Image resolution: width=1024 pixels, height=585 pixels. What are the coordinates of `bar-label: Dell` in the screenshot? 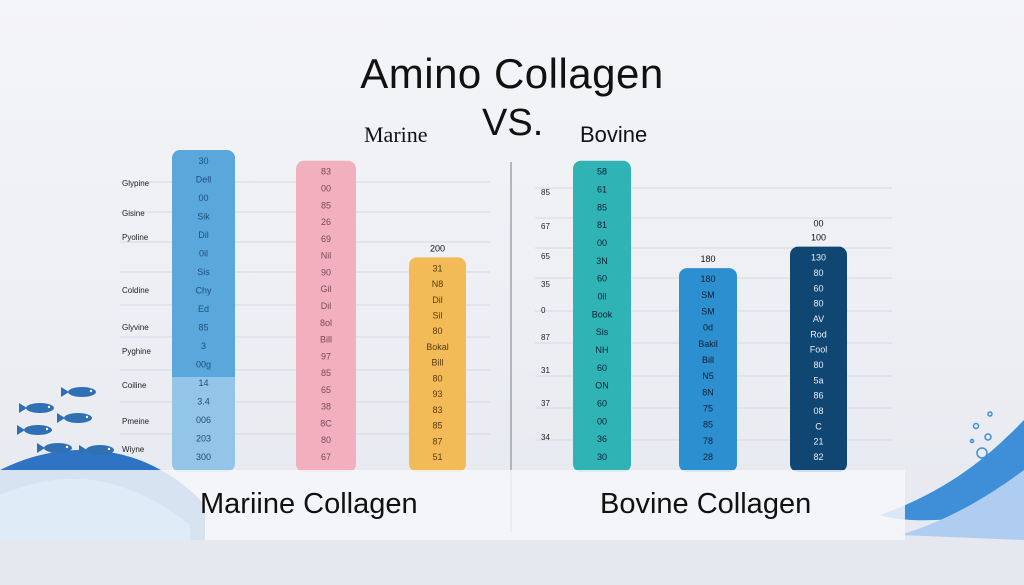 It's located at (204, 180).